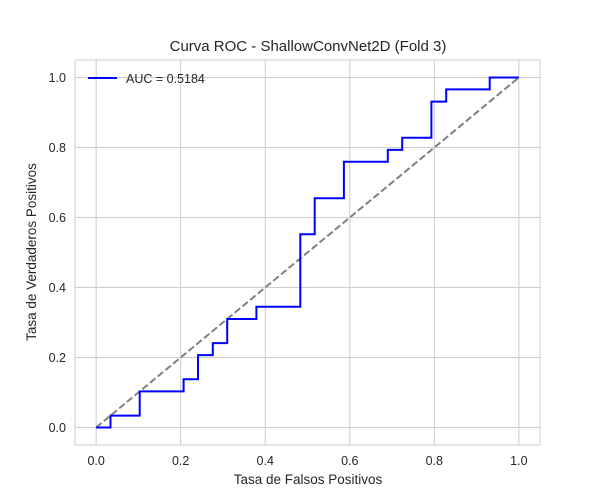  Describe the element at coordinates (265, 461) in the screenshot. I see `x-tick-label: 0.4` at that location.